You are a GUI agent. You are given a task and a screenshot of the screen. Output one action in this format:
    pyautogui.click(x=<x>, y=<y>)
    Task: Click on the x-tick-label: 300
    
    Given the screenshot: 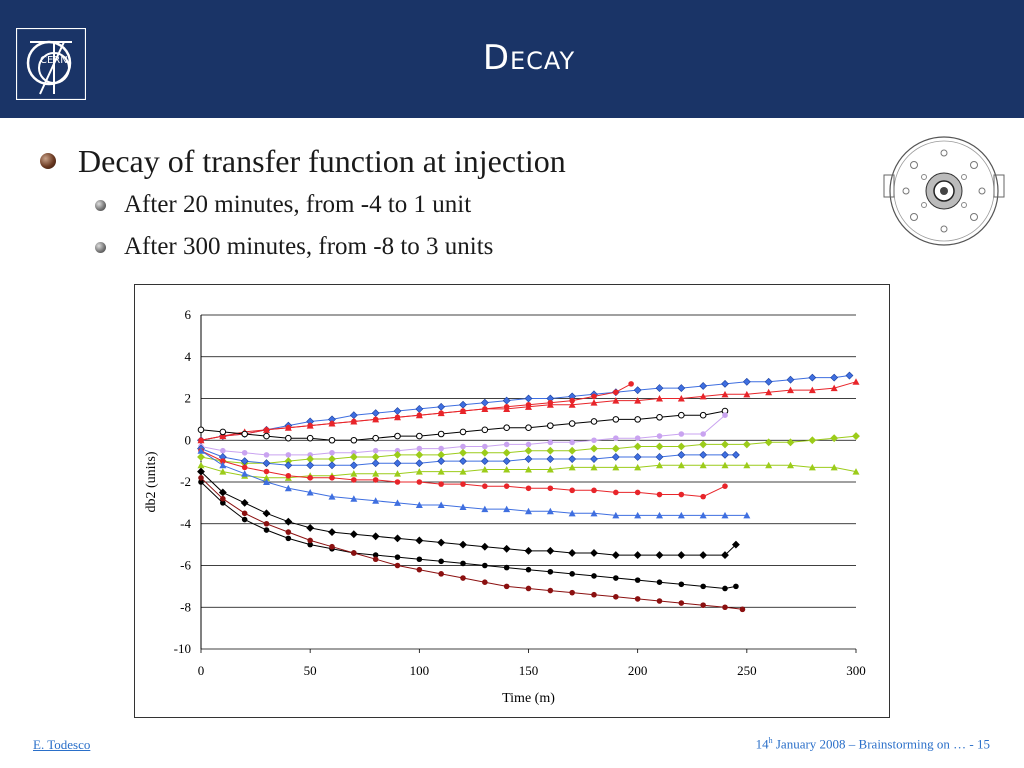 What is the action you would take?
    pyautogui.click(x=856, y=670)
    